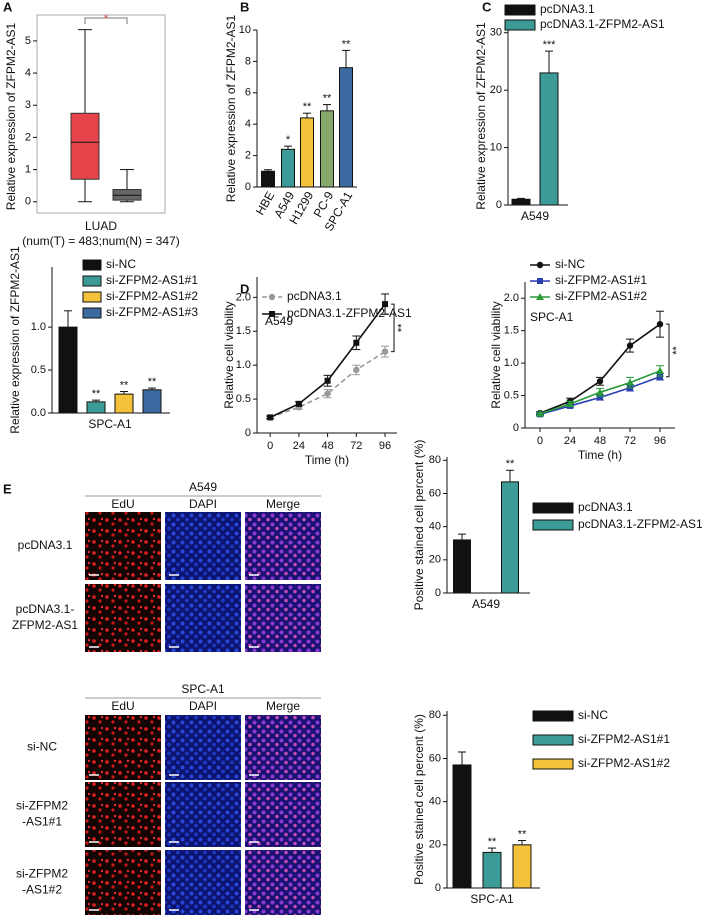  I want to click on y-tick-label: 40, so click(435, 802).